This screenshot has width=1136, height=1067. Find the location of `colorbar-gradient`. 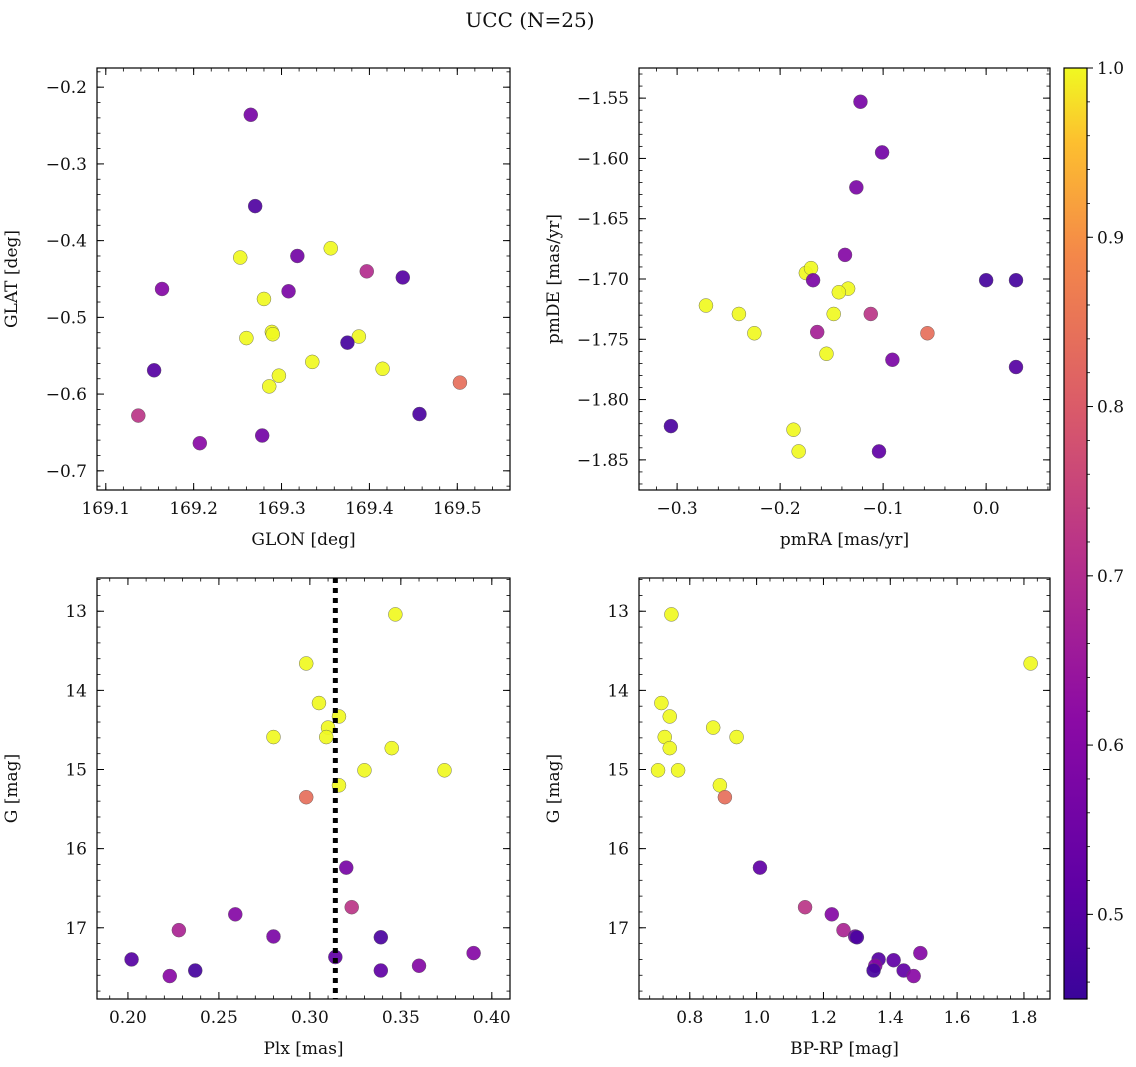

colorbar-gradient is located at coordinates (1075, 533).